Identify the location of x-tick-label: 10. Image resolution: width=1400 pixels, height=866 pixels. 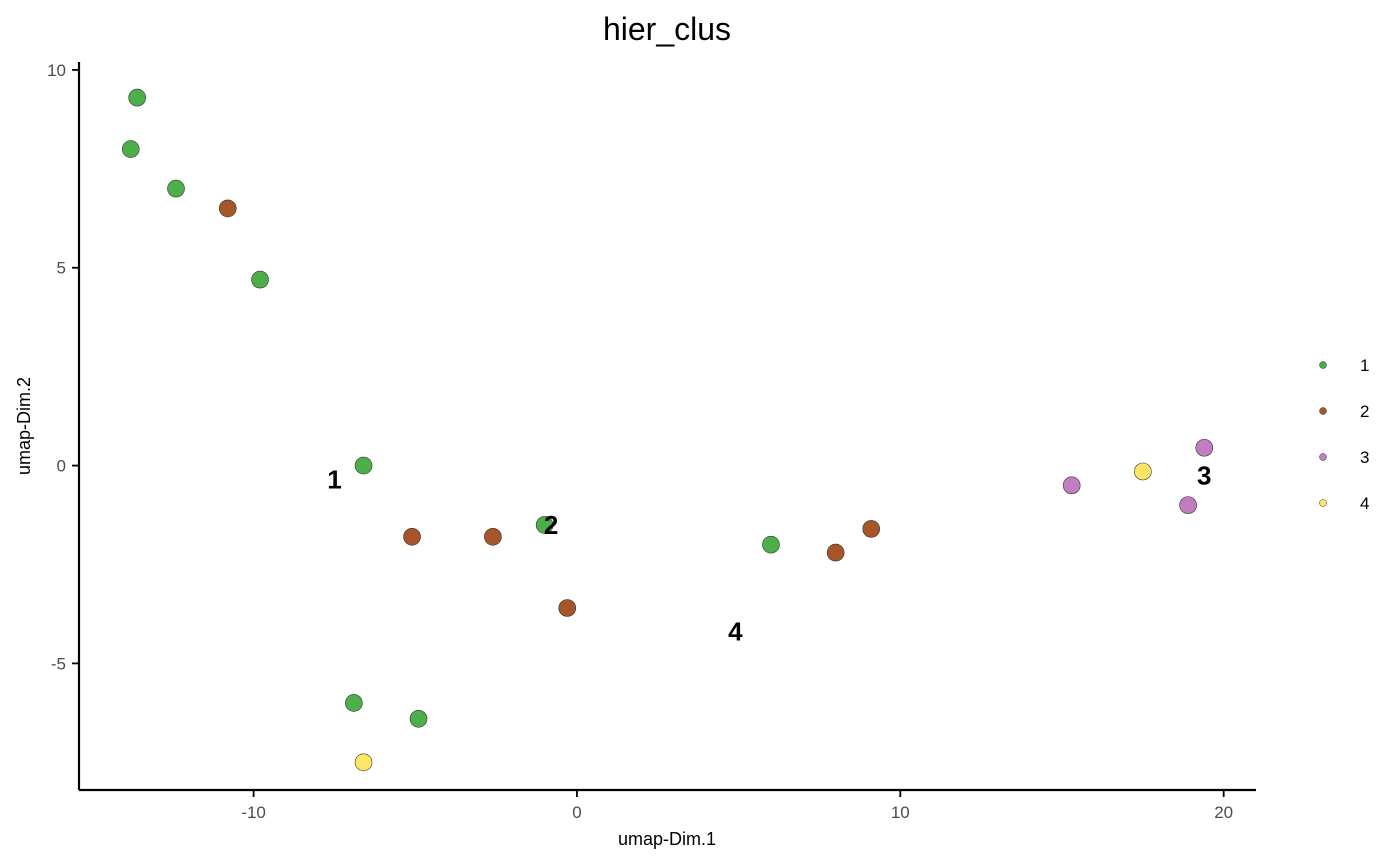
(900, 812).